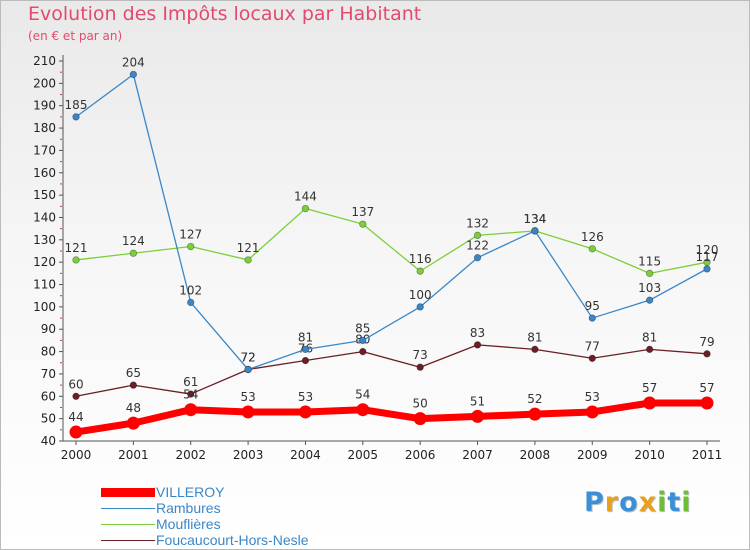 Image resolution: width=750 pixels, height=550 pixels. What do you see at coordinates (48, 352) in the screenshot?
I see `y-tick-label: 80` at bounding box center [48, 352].